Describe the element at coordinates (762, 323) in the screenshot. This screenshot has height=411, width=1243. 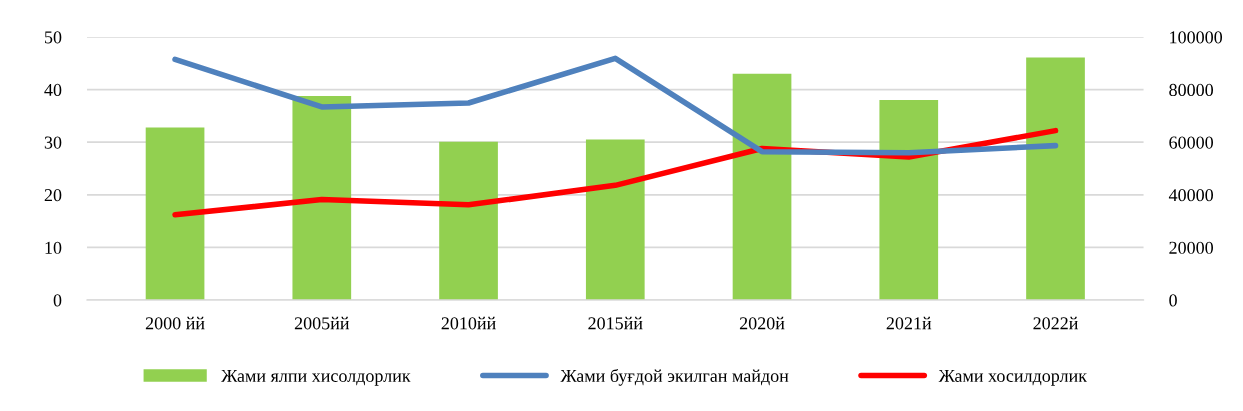
I see `x-tick-label: 2020й` at that location.